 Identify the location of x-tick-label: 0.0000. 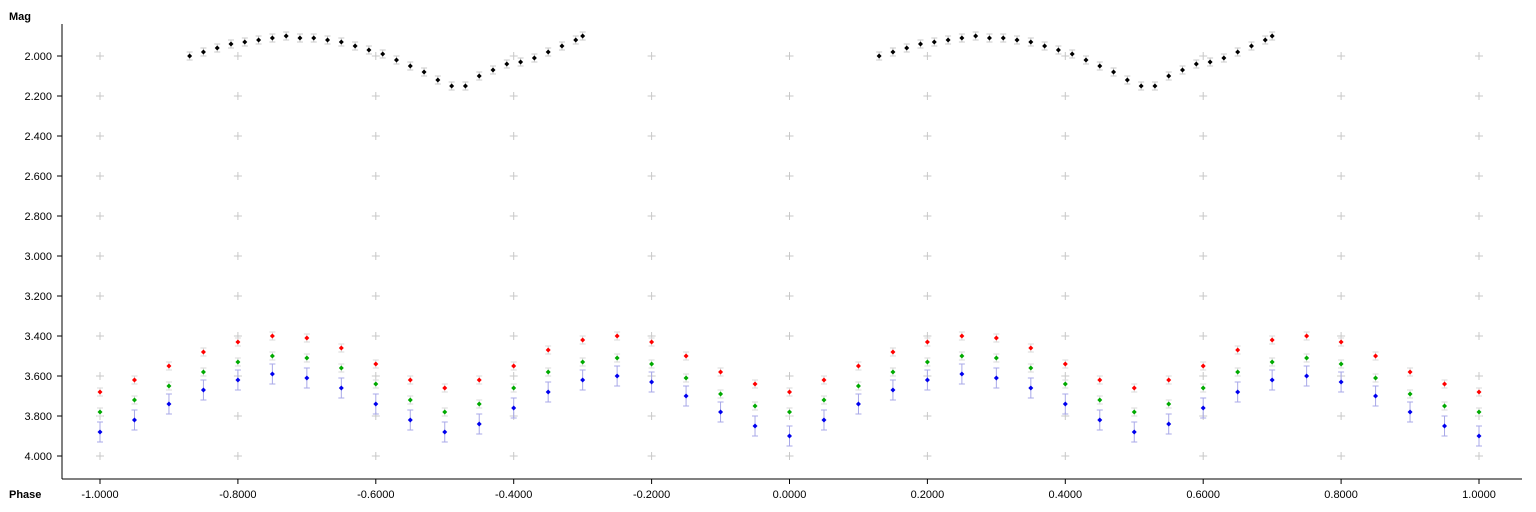
(790, 495).